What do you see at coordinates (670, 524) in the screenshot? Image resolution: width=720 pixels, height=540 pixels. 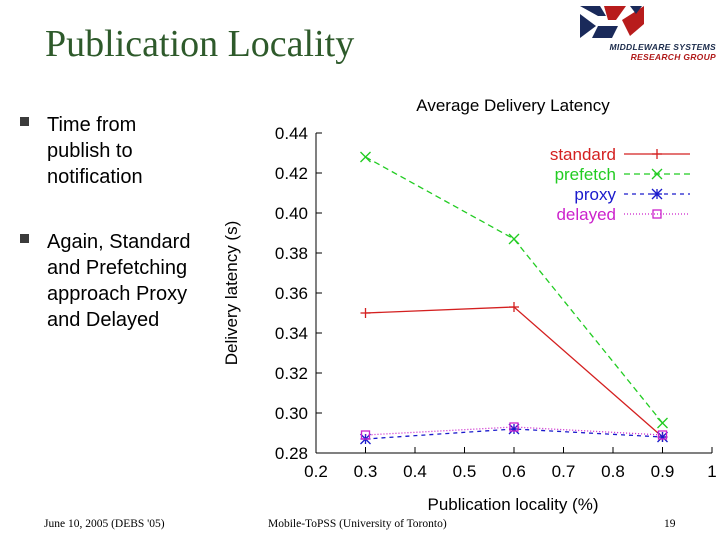 I see `footer-page-number: 19` at bounding box center [670, 524].